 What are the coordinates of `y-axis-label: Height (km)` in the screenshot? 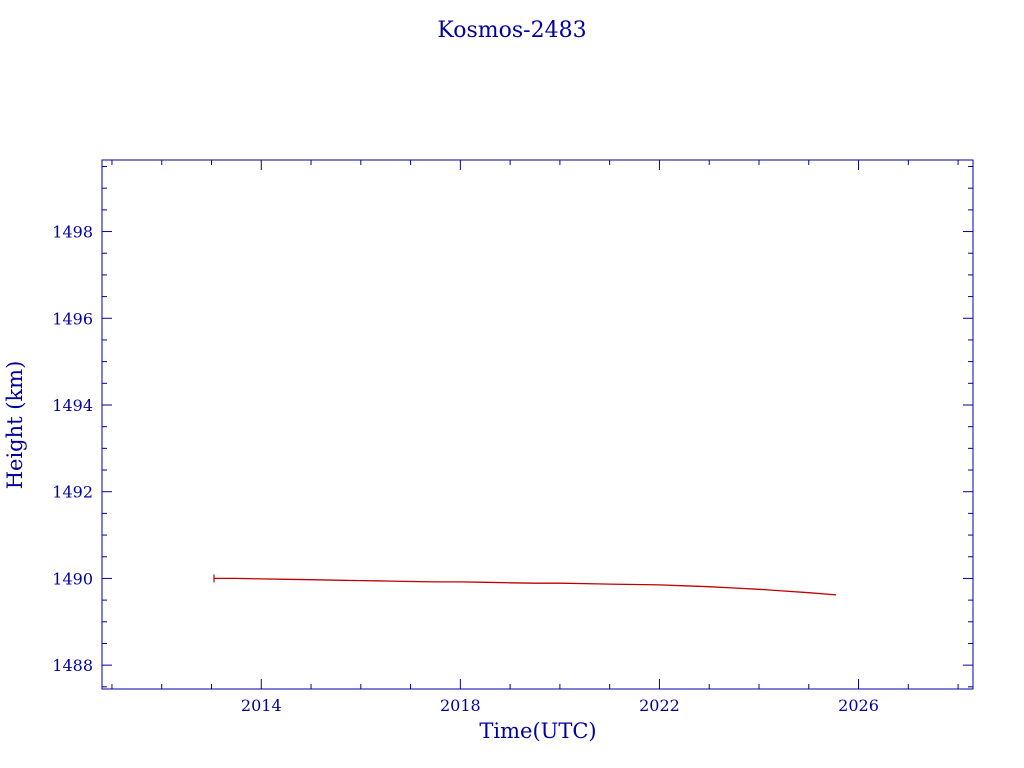 It's located at (15, 425).